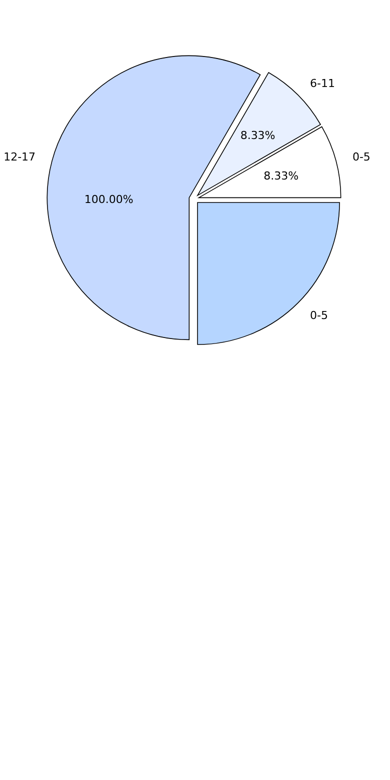 The height and width of the screenshot is (780, 390). I want to click on text: 100.00%, so click(109, 199).